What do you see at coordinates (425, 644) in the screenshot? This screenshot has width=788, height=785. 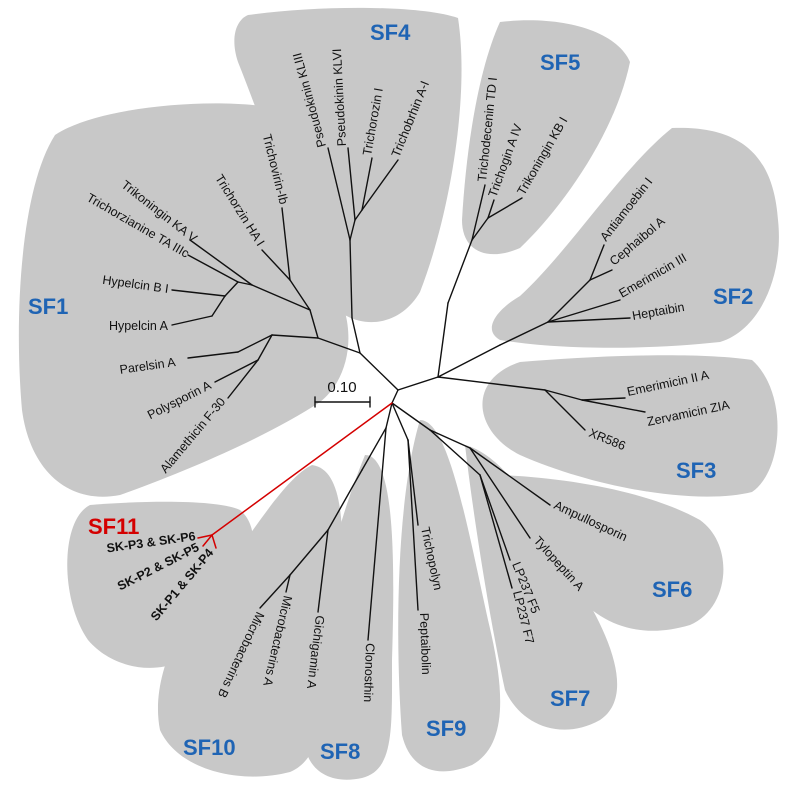 I see `leaf-label: Peptaibolin` at bounding box center [425, 644].